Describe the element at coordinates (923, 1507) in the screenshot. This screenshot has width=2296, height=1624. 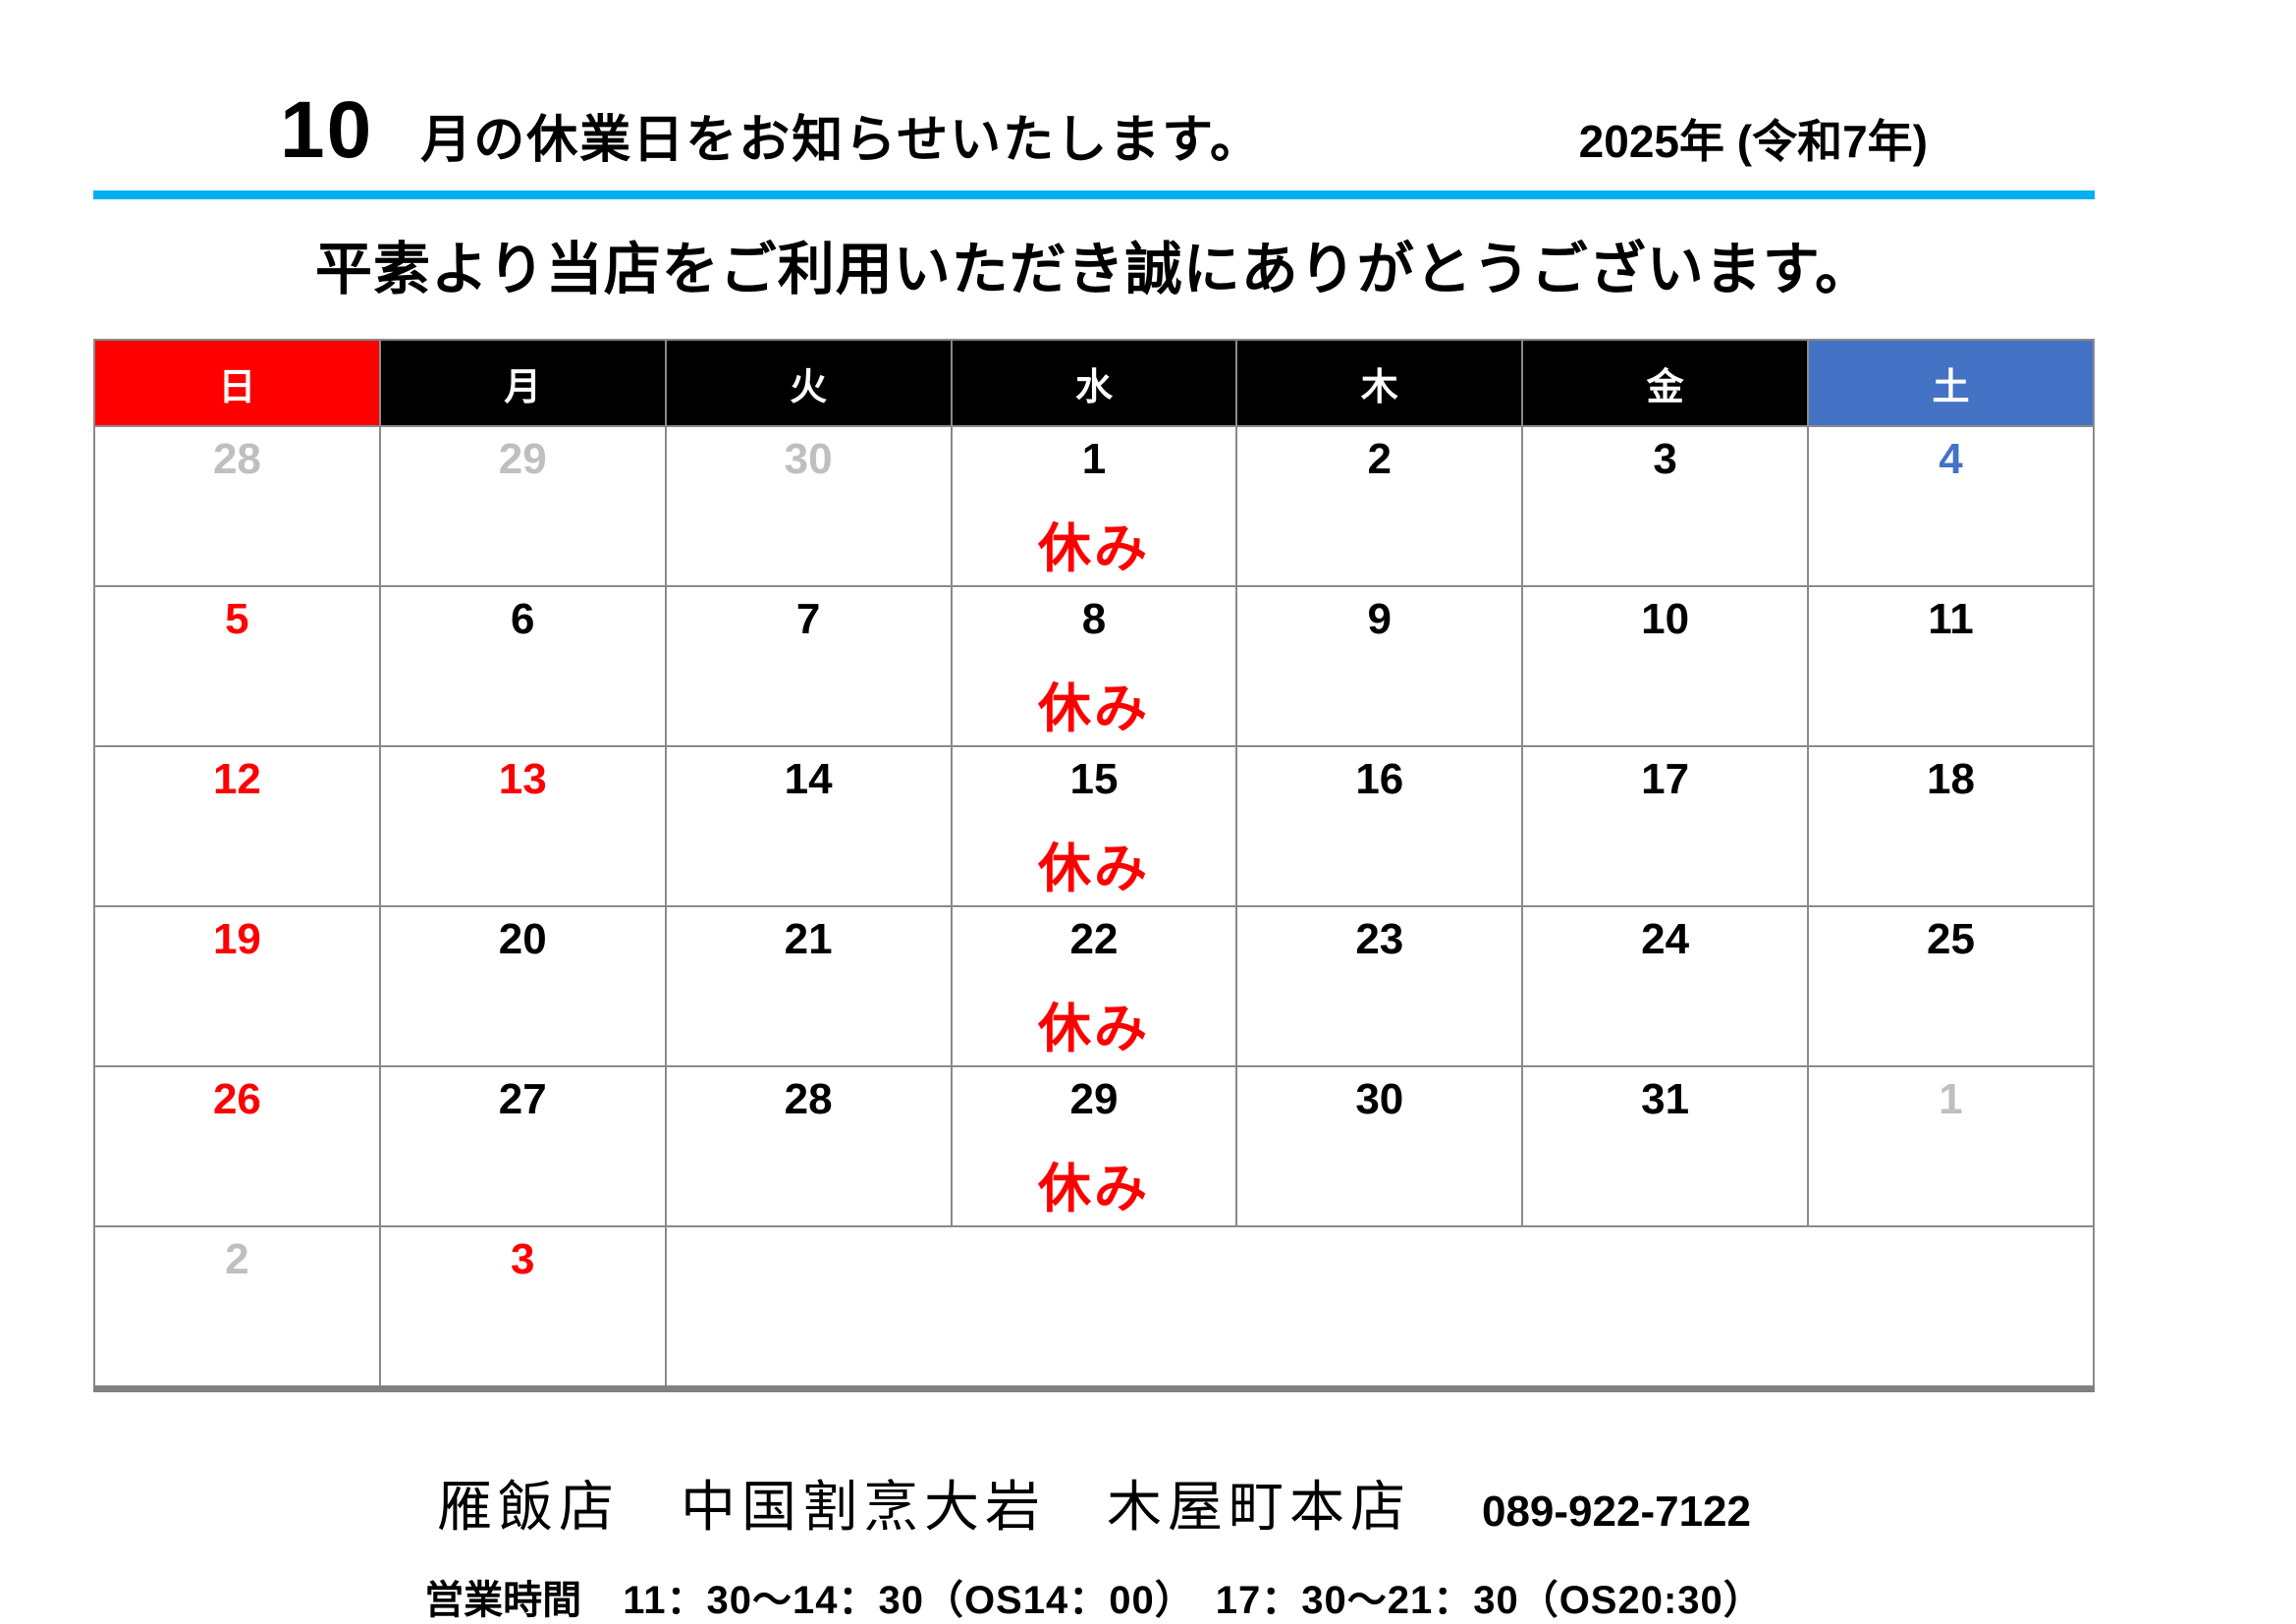
I see `store-name: 雁飯店 中国割烹大岩 木屋町本店` at that location.